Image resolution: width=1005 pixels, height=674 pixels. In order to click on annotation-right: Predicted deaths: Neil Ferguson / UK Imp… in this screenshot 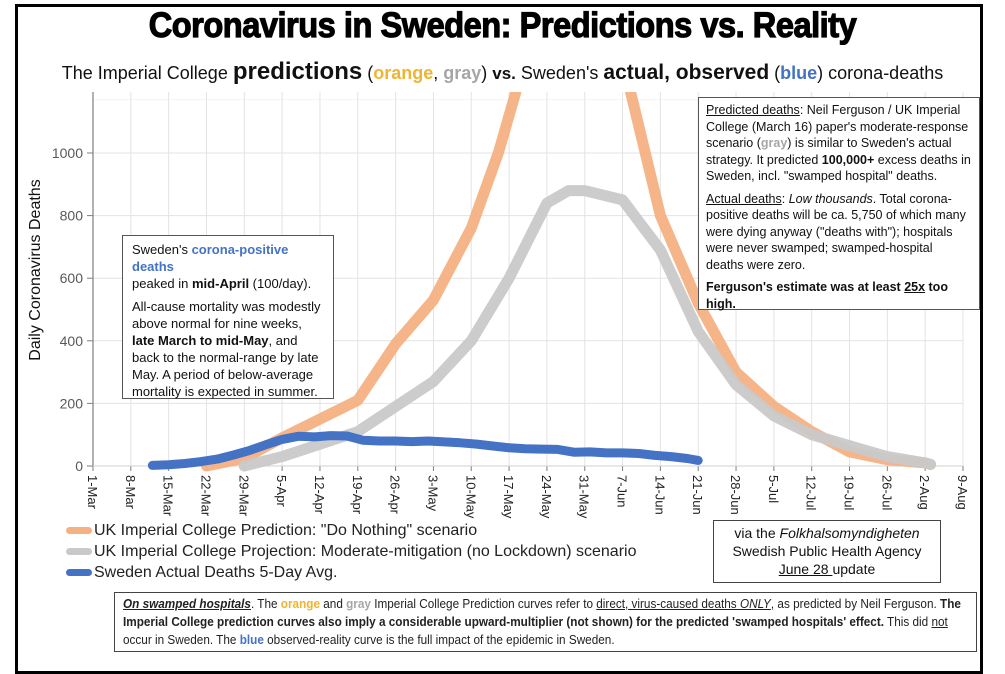, I will do `click(839, 204)`.